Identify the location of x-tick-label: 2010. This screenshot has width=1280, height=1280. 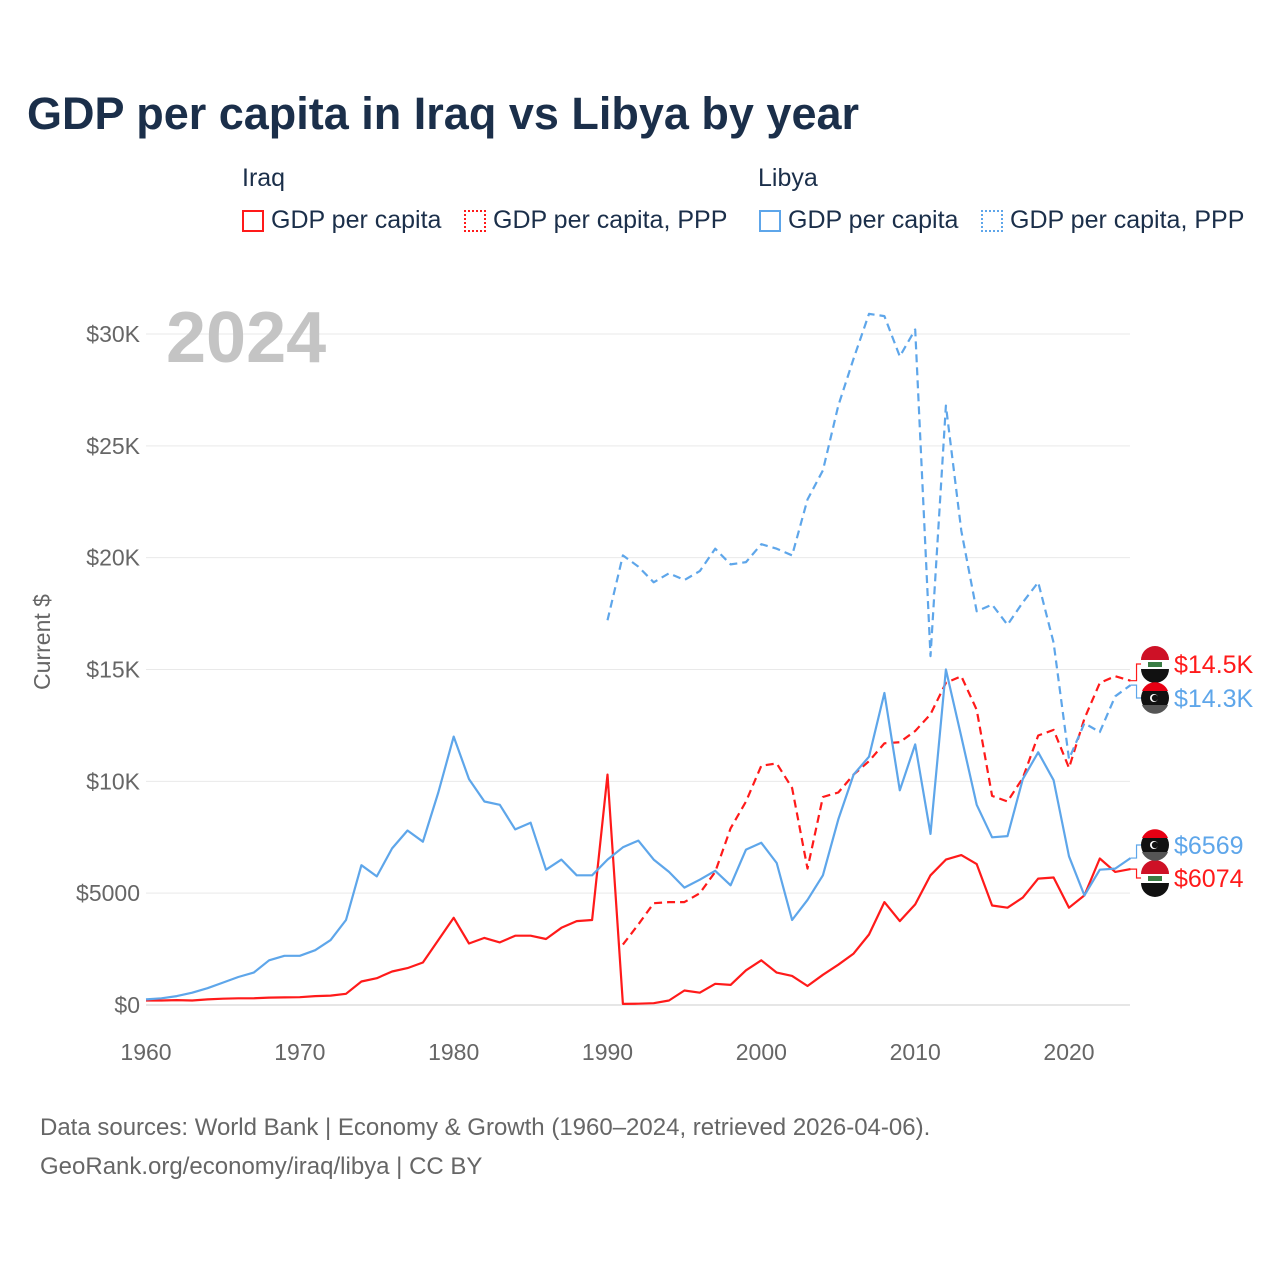
(915, 1052).